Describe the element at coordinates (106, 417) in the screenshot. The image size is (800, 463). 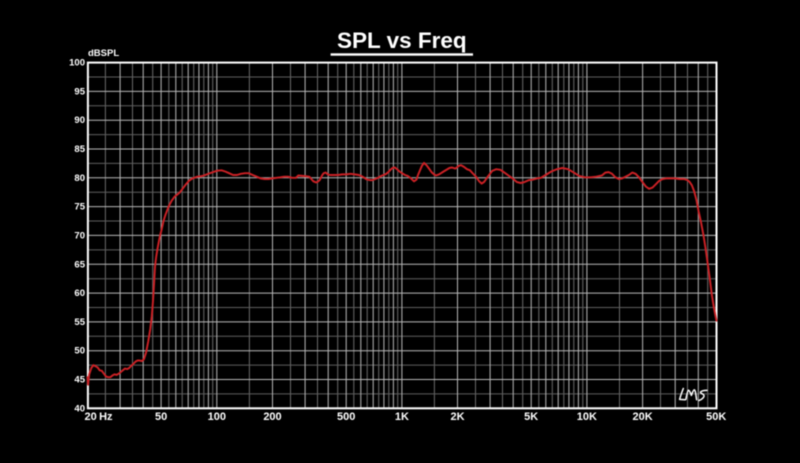
I see `svg-text: Hz` at that location.